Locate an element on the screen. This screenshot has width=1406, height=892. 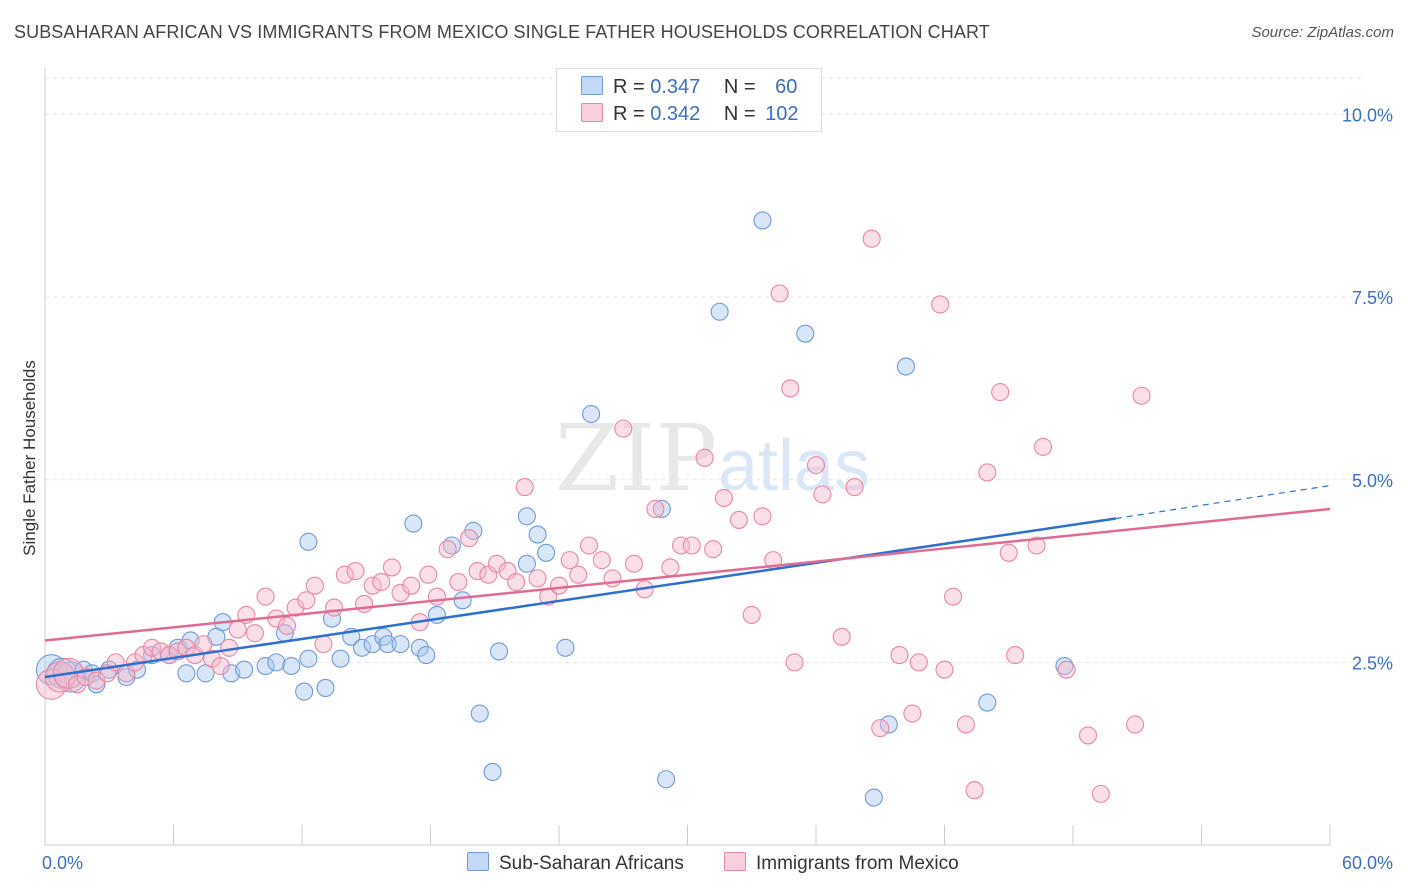
legend-r-label: R = is located at coordinates (629, 87).